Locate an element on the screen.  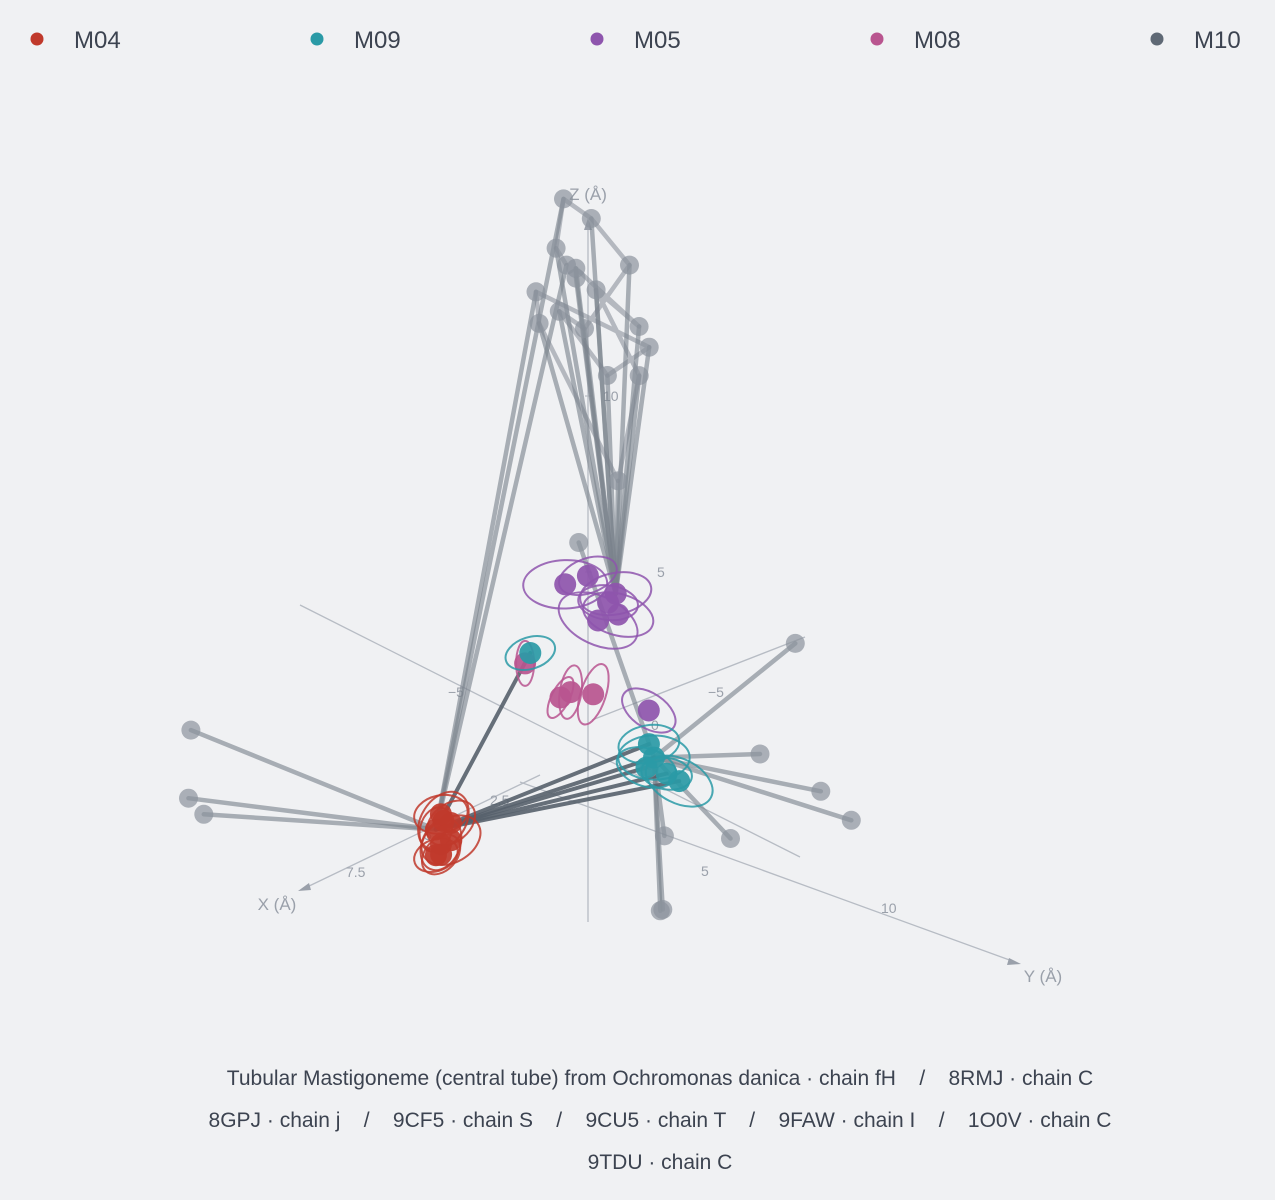
legend-label: M04 is located at coordinates (97, 40).